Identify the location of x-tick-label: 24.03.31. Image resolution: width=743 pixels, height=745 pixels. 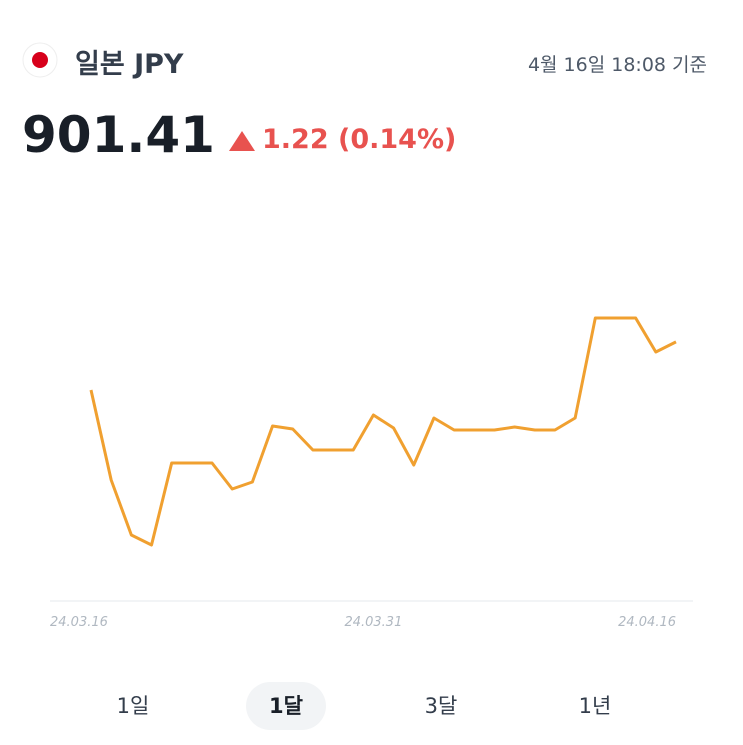
(373, 622).